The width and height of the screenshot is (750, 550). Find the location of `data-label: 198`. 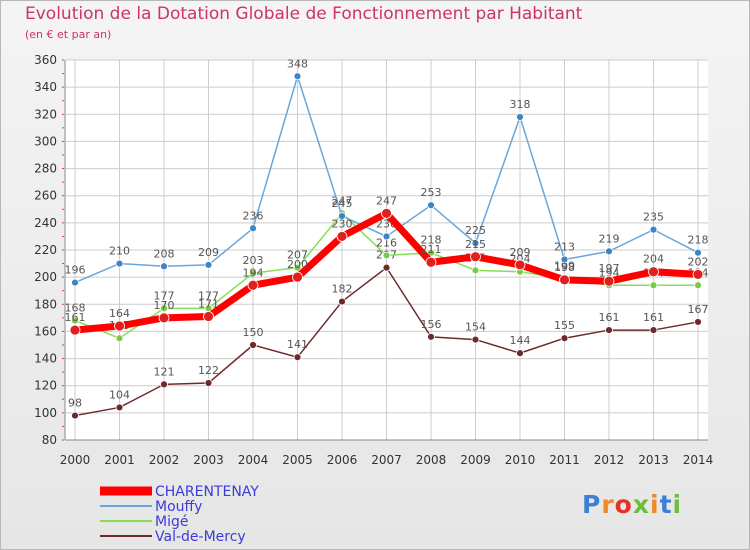

data-label: 198 is located at coordinates (564, 267).